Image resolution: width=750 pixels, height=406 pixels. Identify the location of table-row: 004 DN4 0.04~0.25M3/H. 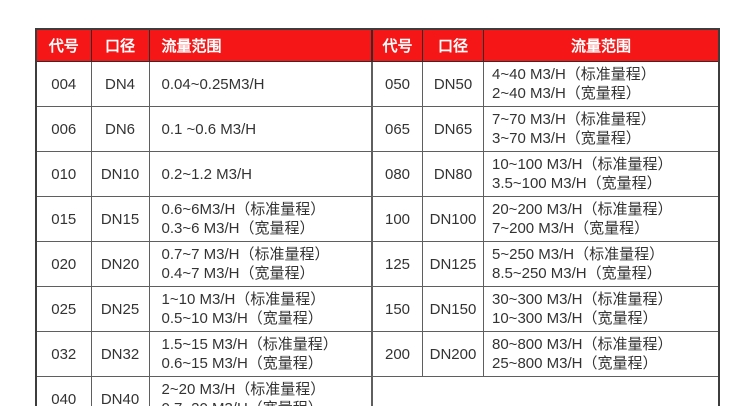
(203, 84).